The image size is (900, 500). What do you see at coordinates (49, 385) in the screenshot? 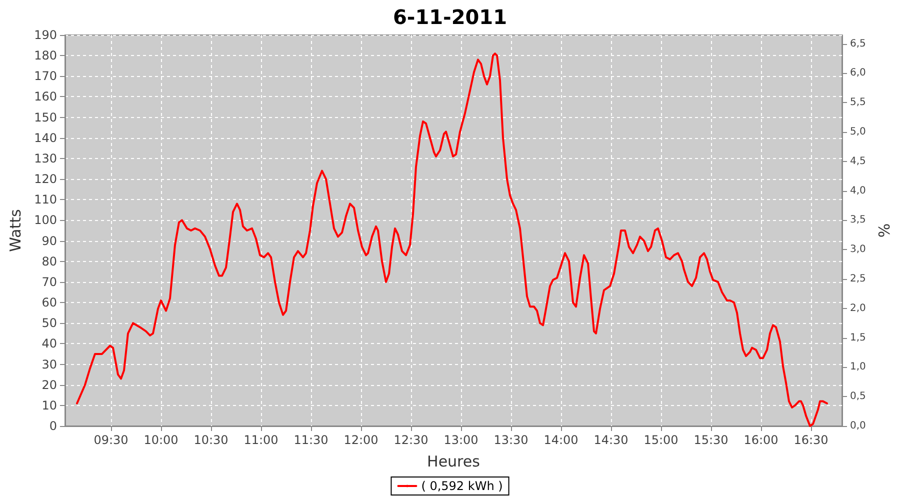
I see `y-tick-label: 20` at bounding box center [49, 385].